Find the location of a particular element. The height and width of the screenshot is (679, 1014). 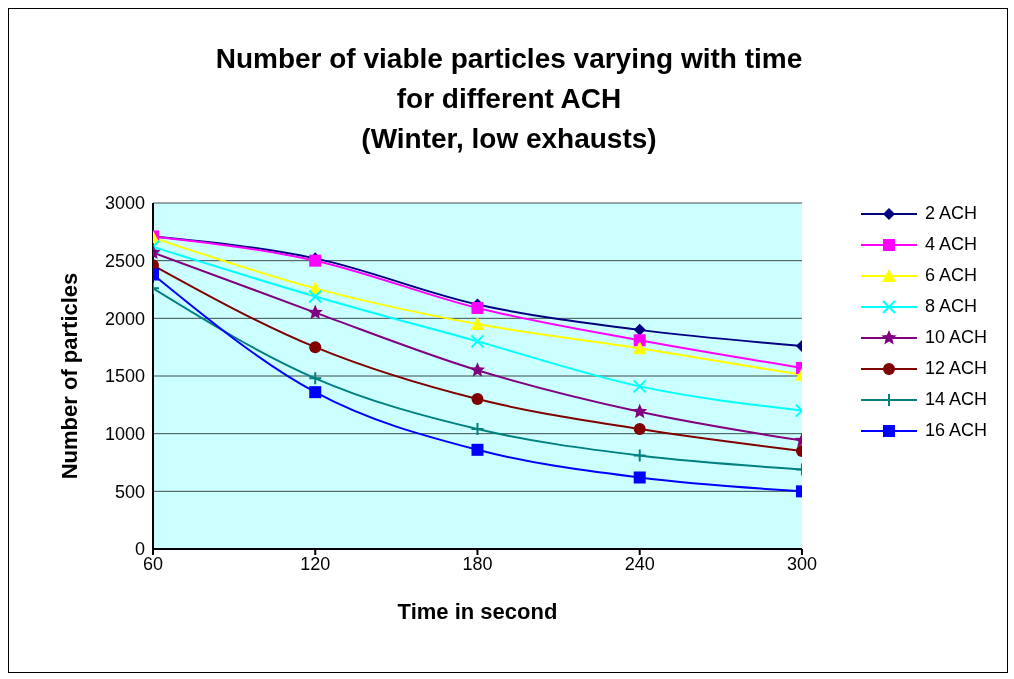

legend-label: 14 ACH is located at coordinates (955, 399).